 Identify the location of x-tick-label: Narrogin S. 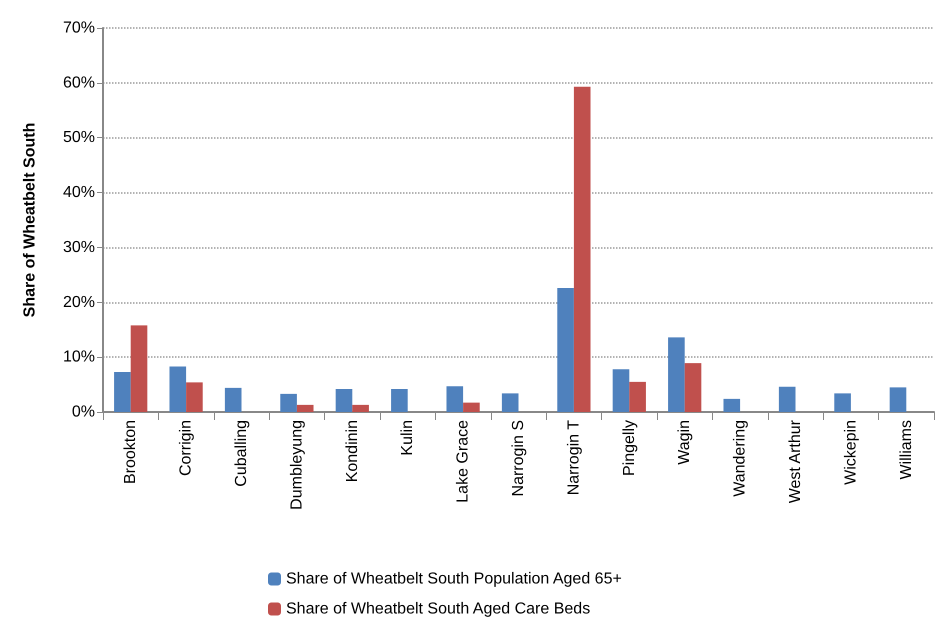
(518, 458).